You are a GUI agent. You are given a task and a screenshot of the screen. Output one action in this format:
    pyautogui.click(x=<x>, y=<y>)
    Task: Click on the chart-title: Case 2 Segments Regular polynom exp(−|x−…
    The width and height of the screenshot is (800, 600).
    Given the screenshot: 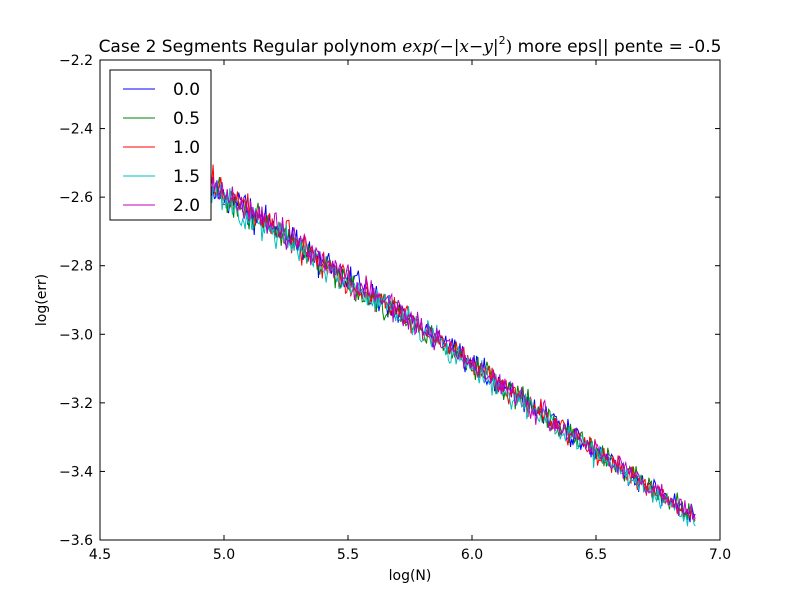 What is the action you would take?
    pyautogui.click(x=410, y=45)
    